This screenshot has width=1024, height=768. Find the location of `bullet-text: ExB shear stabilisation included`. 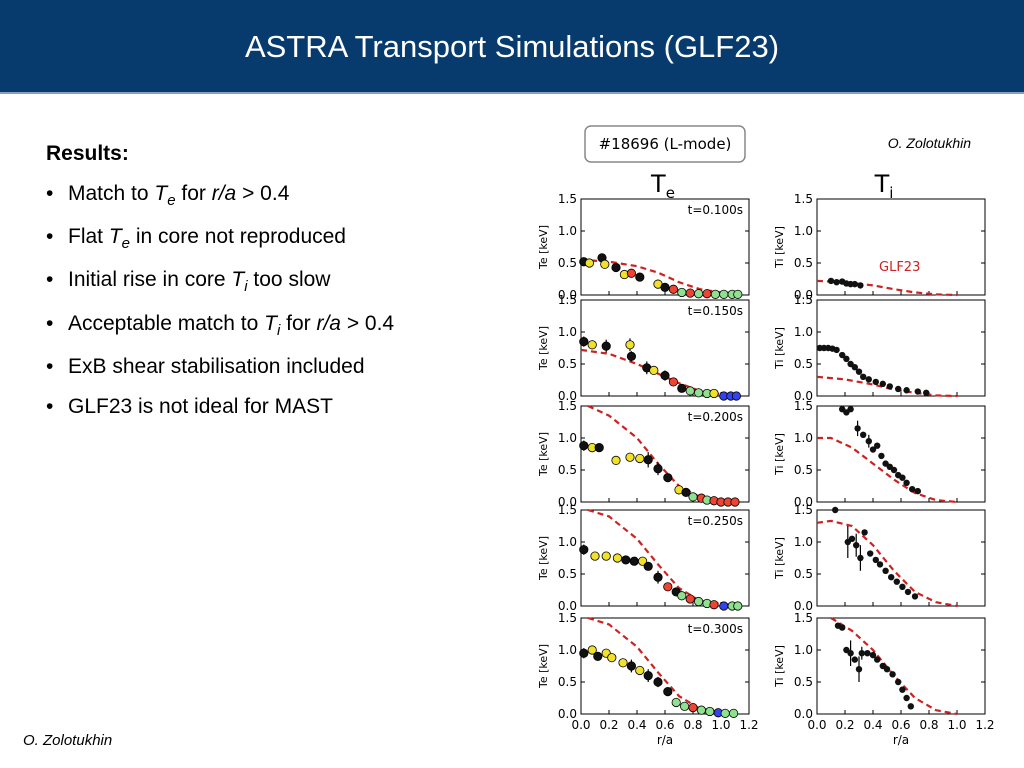

bullet-text: ExB shear stabilisation included is located at coordinates (216, 366).